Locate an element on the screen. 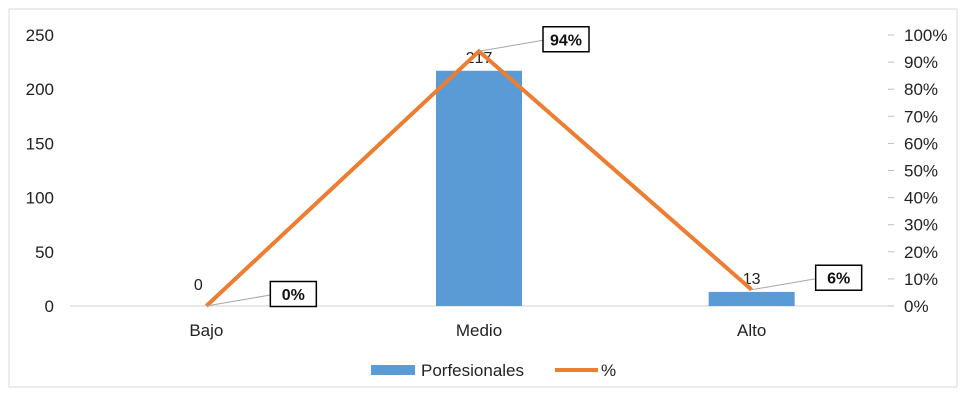  bar-data-label: 0 is located at coordinates (198, 285).